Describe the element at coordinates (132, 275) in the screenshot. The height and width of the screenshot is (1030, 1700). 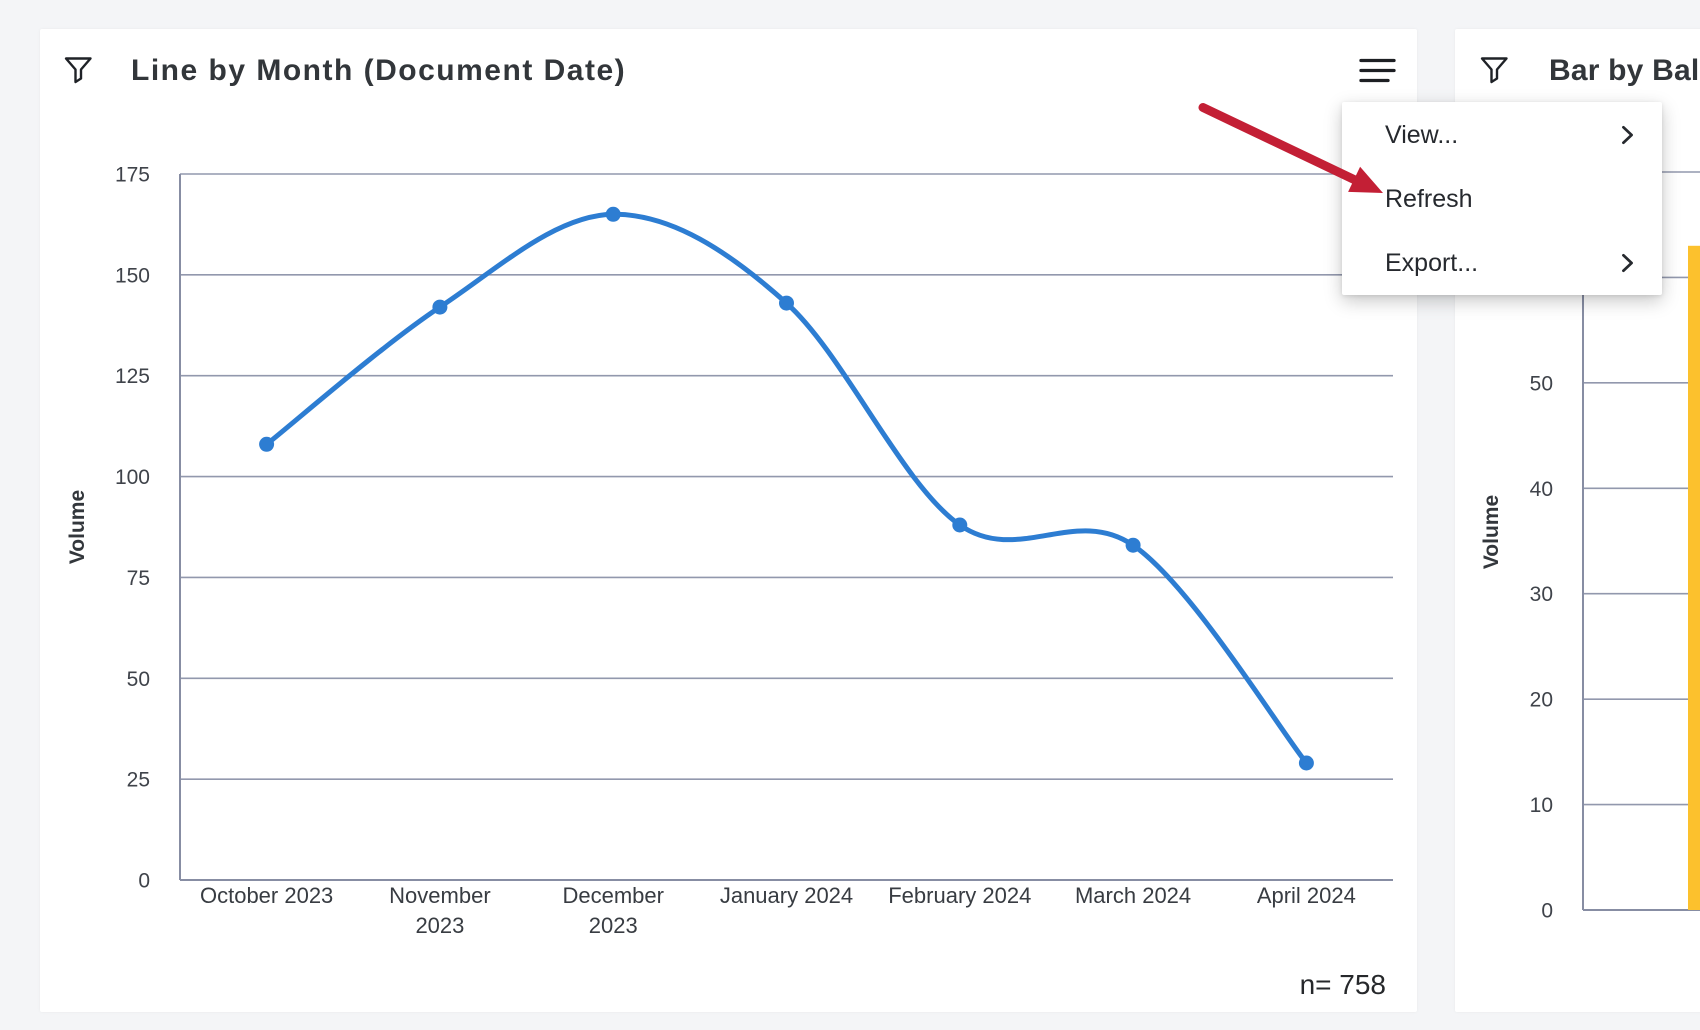
I see `y-axis-tick-label: 150` at that location.